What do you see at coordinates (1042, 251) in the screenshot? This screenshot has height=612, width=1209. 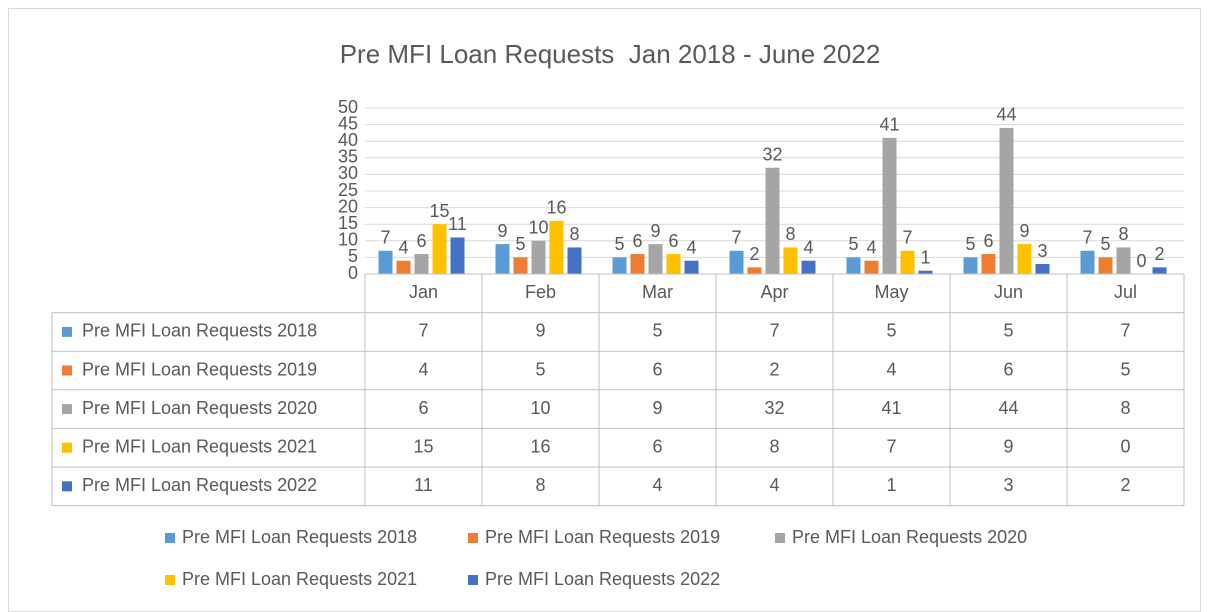 I see `data-label: 3` at bounding box center [1042, 251].